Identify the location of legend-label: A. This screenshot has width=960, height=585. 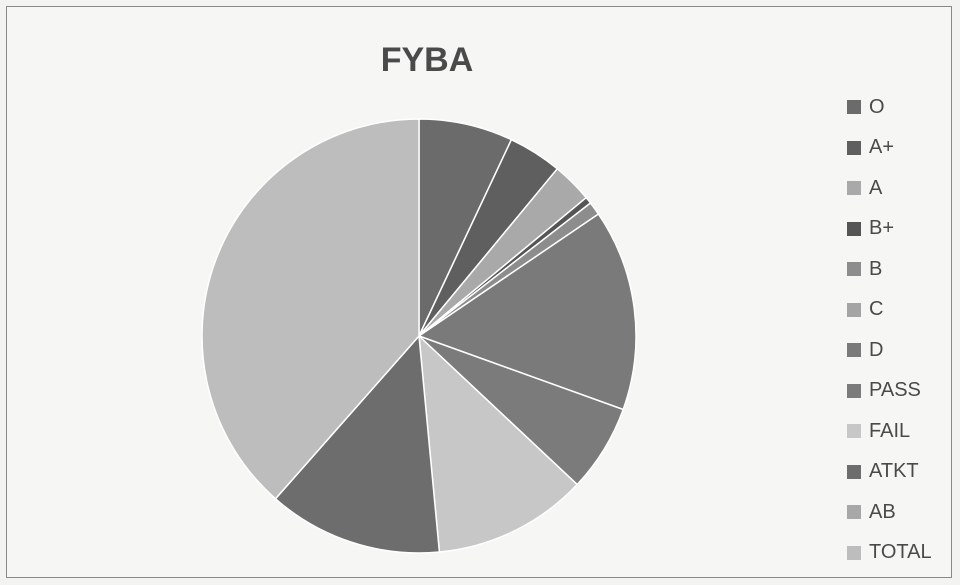
(876, 187).